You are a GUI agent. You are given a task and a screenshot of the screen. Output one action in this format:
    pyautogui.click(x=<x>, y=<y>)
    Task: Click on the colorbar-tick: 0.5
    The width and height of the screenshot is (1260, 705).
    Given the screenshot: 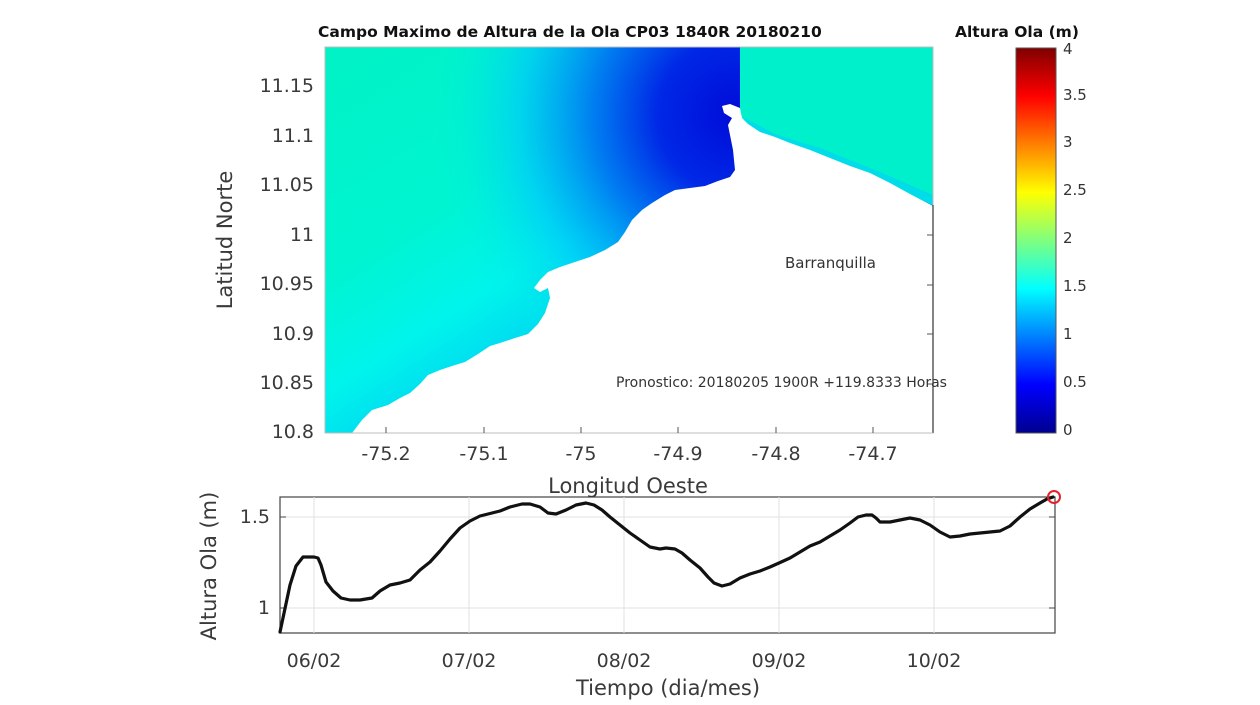 What is the action you would take?
    pyautogui.click(x=1075, y=382)
    